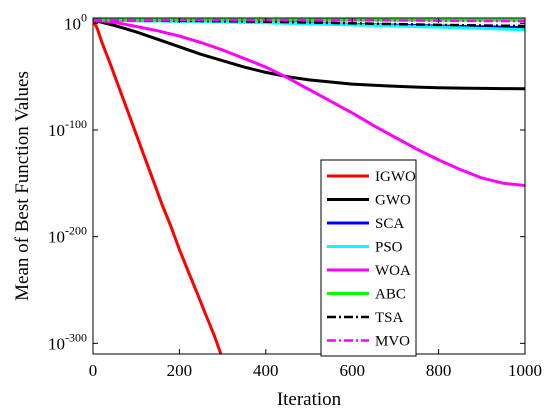 The height and width of the screenshot is (413, 550). What do you see at coordinates (93, 370) in the screenshot?
I see `x-tick-label: 0` at bounding box center [93, 370].